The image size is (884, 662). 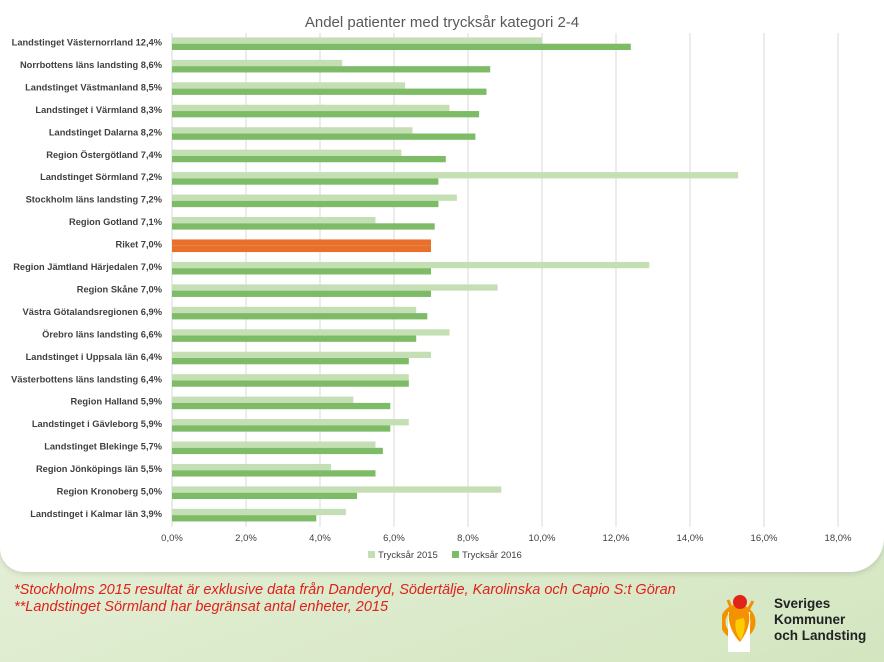 I want to click on category-label: Region Skåne 7,0%, so click(x=120, y=289).